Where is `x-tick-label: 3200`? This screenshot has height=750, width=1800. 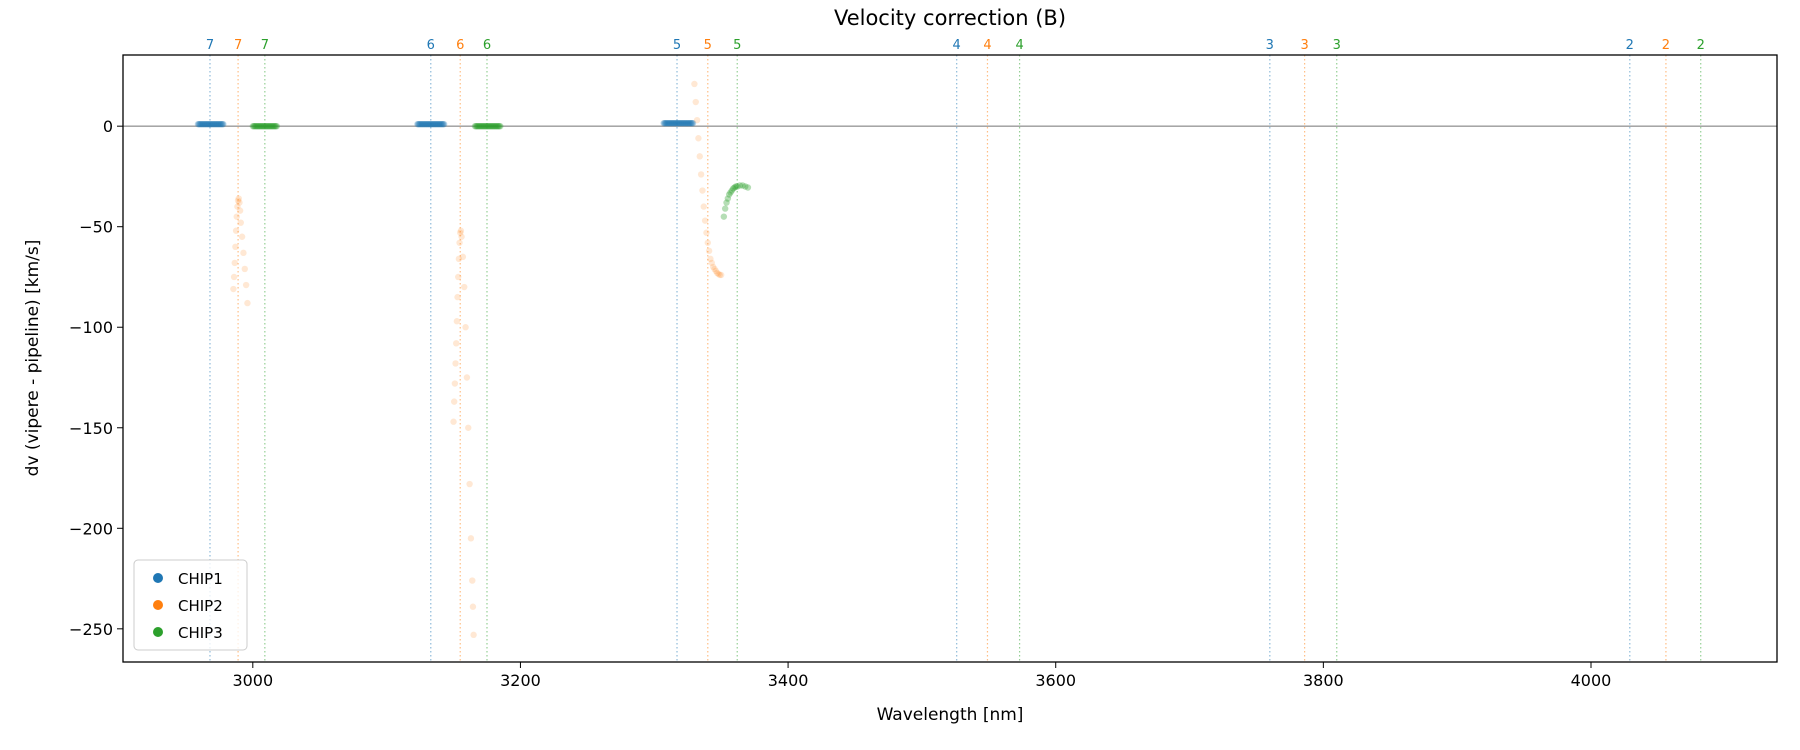
x-tick-label: 3200 is located at coordinates (520, 680).